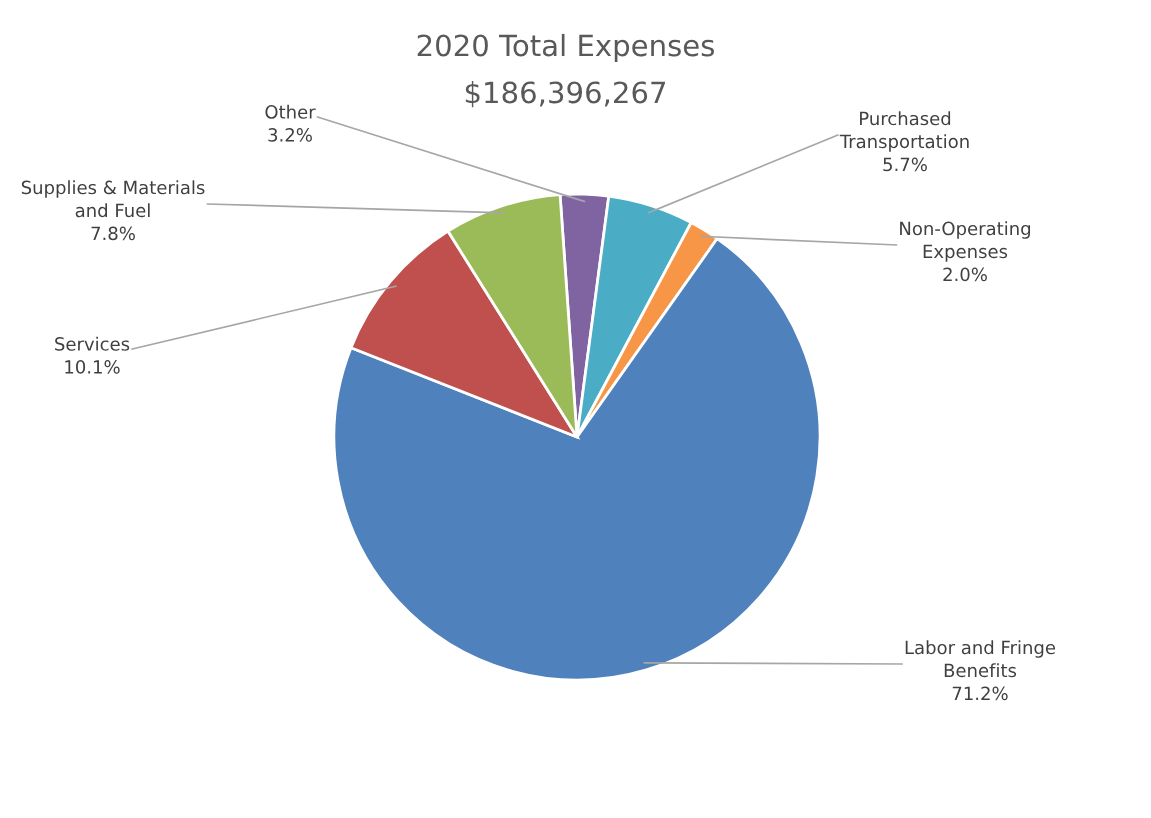  What do you see at coordinates (965, 241) in the screenshot?
I see `slice-label: Non-Operating Expenses` at bounding box center [965, 241].